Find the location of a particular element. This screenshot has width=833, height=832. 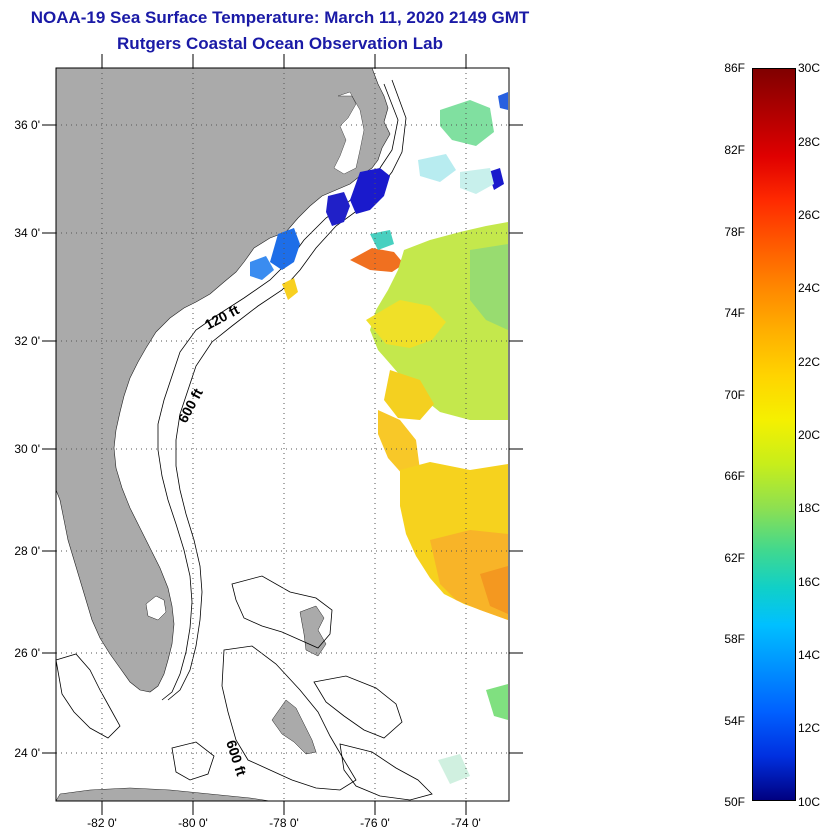

land-cuba is located at coordinates (163, 794).